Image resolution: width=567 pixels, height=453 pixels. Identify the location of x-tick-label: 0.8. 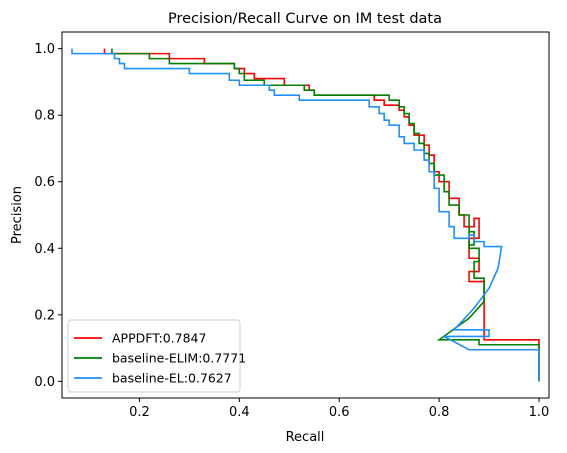
(439, 412).